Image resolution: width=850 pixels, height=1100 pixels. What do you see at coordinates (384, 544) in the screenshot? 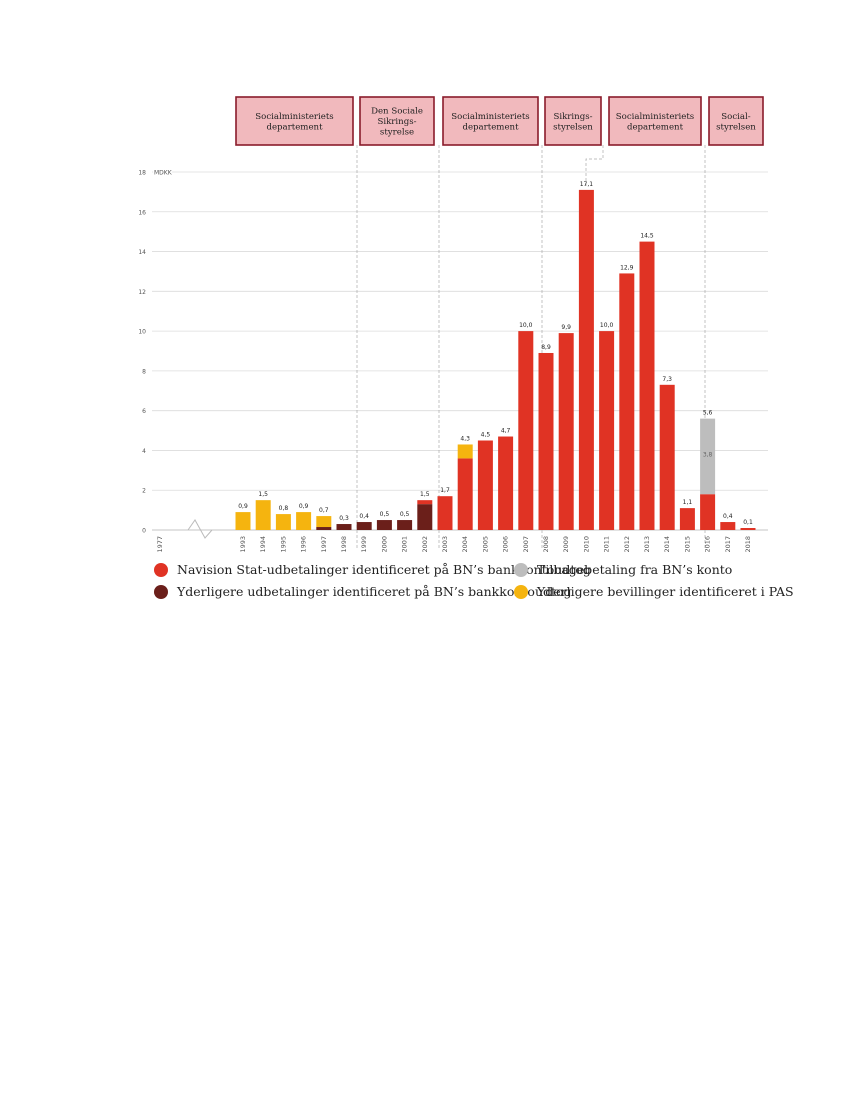
I see `x-tick-label: 2000` at bounding box center [384, 544].